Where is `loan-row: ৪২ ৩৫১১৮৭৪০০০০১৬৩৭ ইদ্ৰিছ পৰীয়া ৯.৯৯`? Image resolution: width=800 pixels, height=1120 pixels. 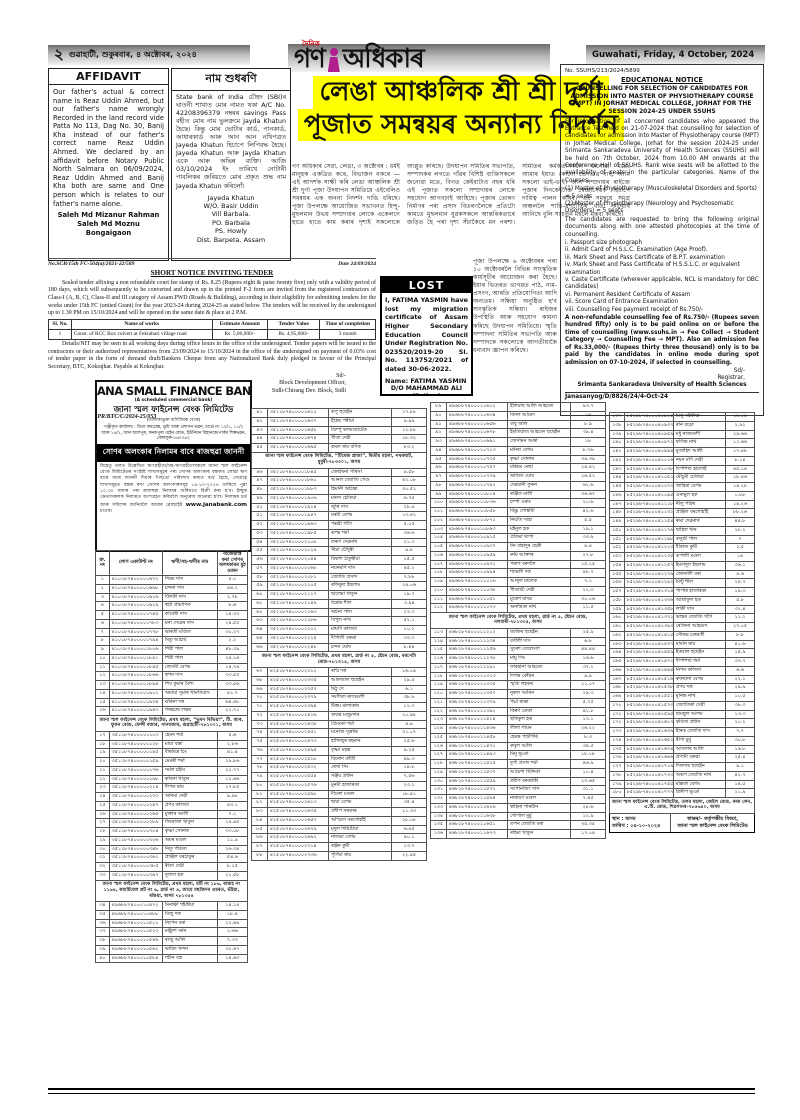
loan-row: ৪২ ৩৫১১৮৭৪০০০০১৬৩৭ ইদ্ৰিছ পৰীয়া ৯.৯৯ is located at coordinates (339, 421).